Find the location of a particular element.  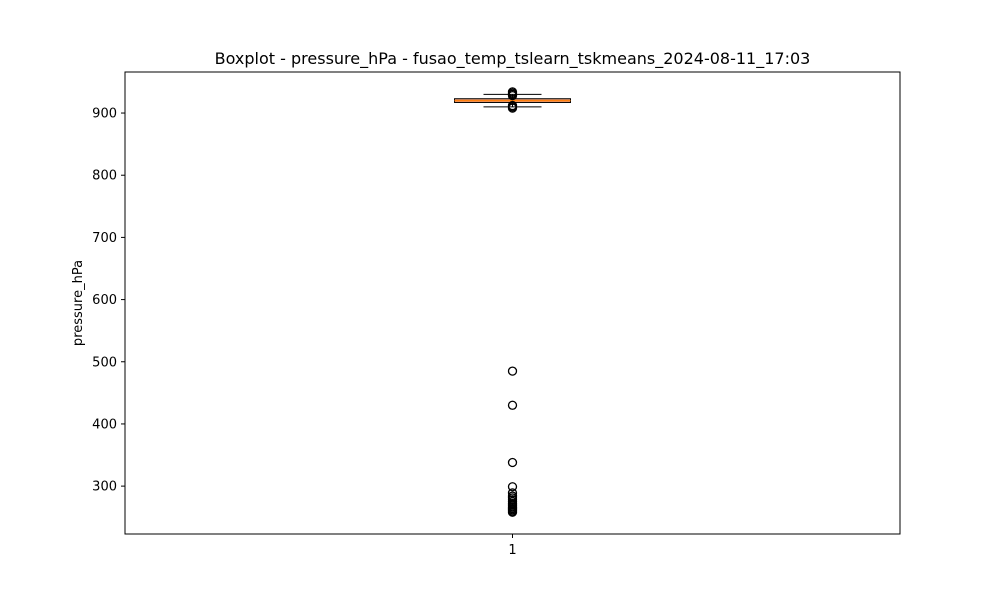

y-tick-label: 400 is located at coordinates (104, 424).